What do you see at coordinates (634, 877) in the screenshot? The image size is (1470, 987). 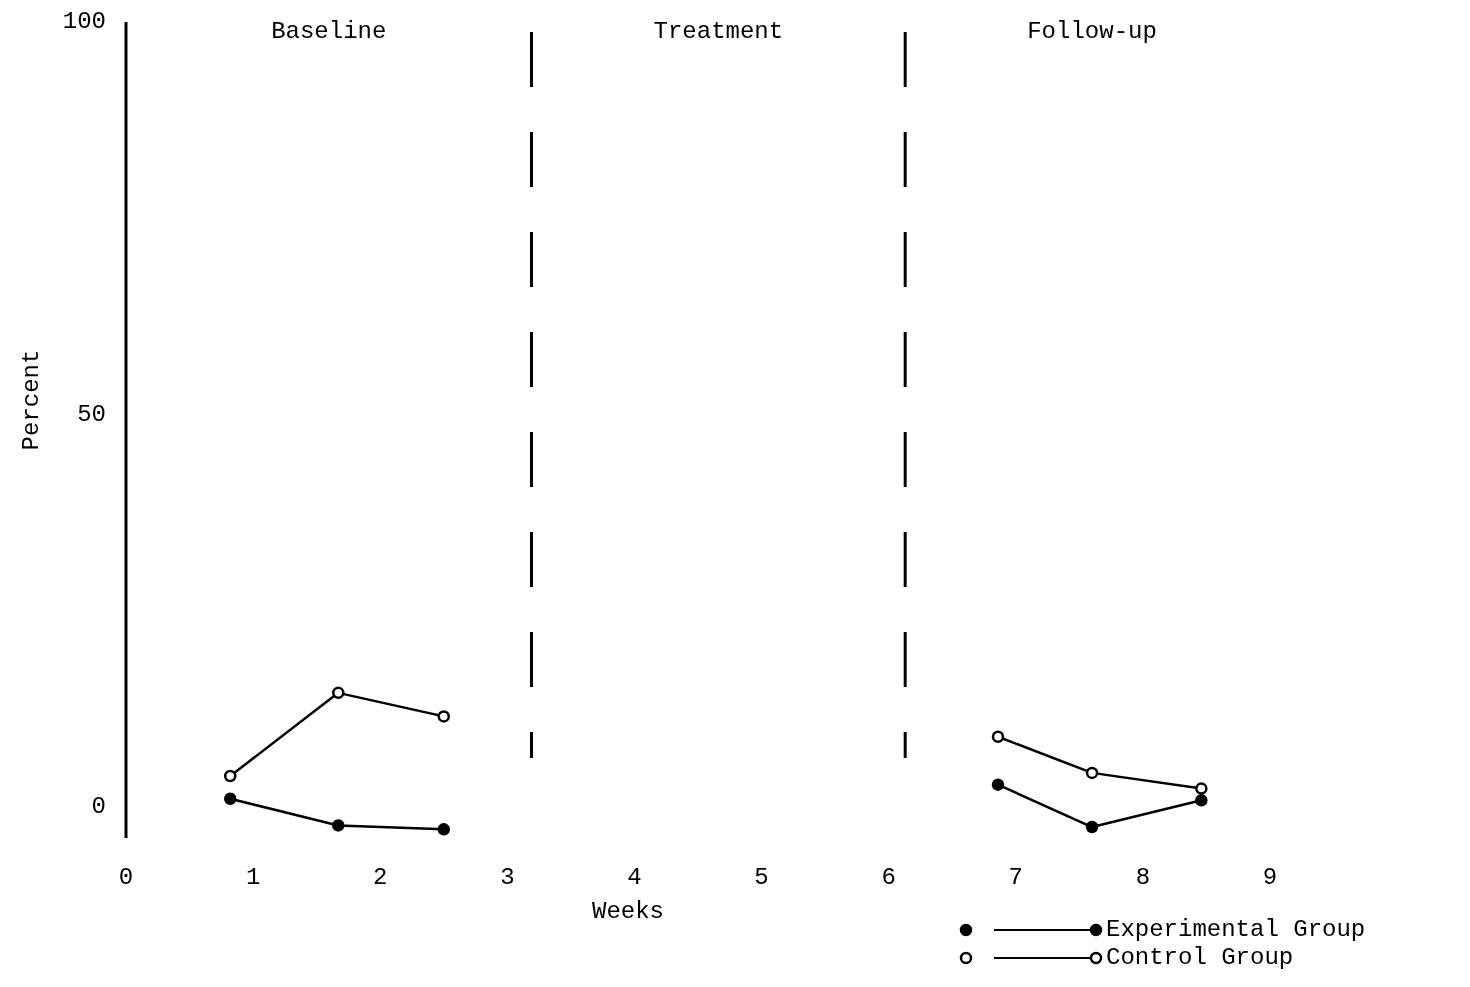 I see `x-tick-label: 4` at bounding box center [634, 877].